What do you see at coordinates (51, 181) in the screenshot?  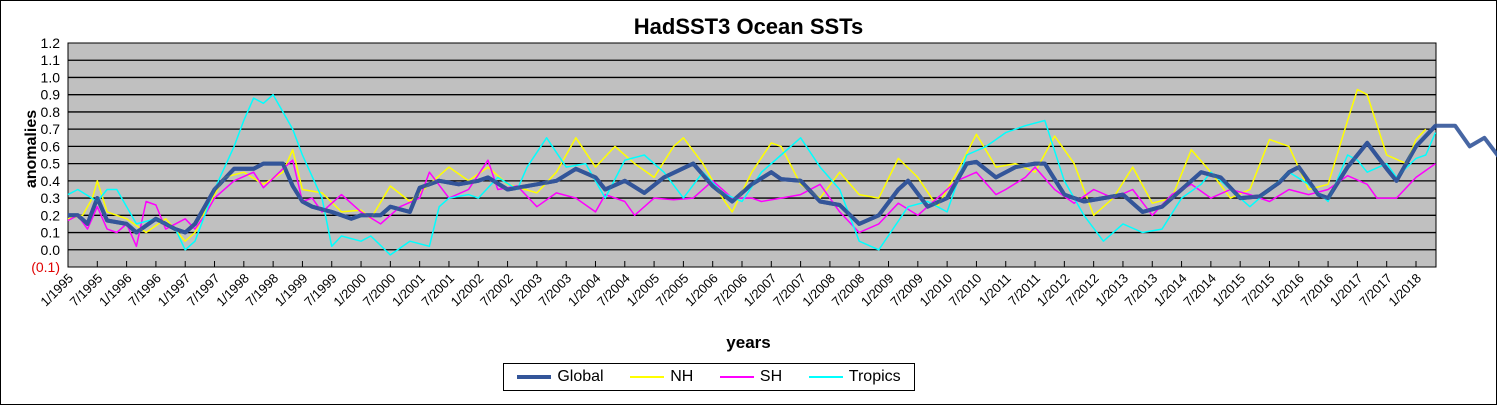 I see `y-tick-label: 0.4` at bounding box center [51, 181].